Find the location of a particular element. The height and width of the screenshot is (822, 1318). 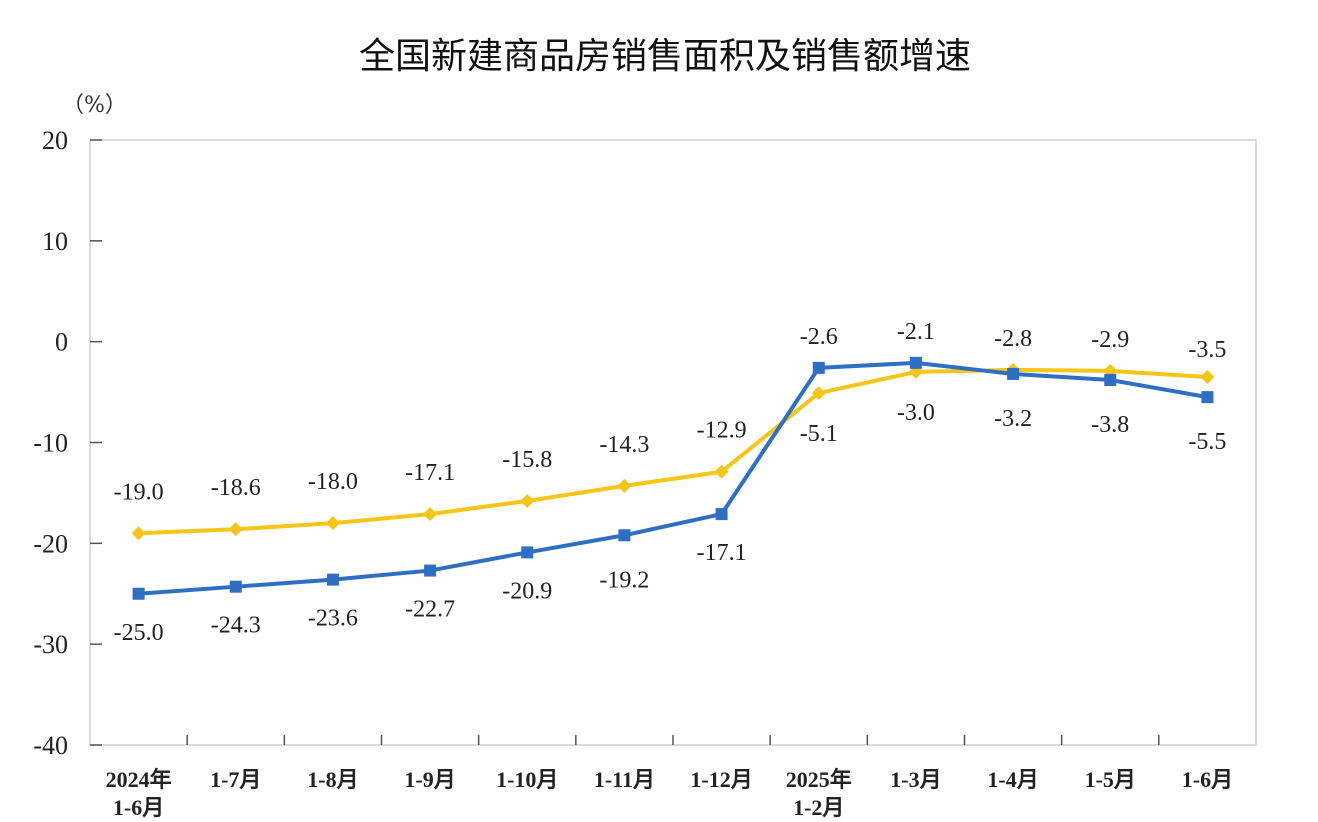

data-label: -25.0 is located at coordinates (139, 633).